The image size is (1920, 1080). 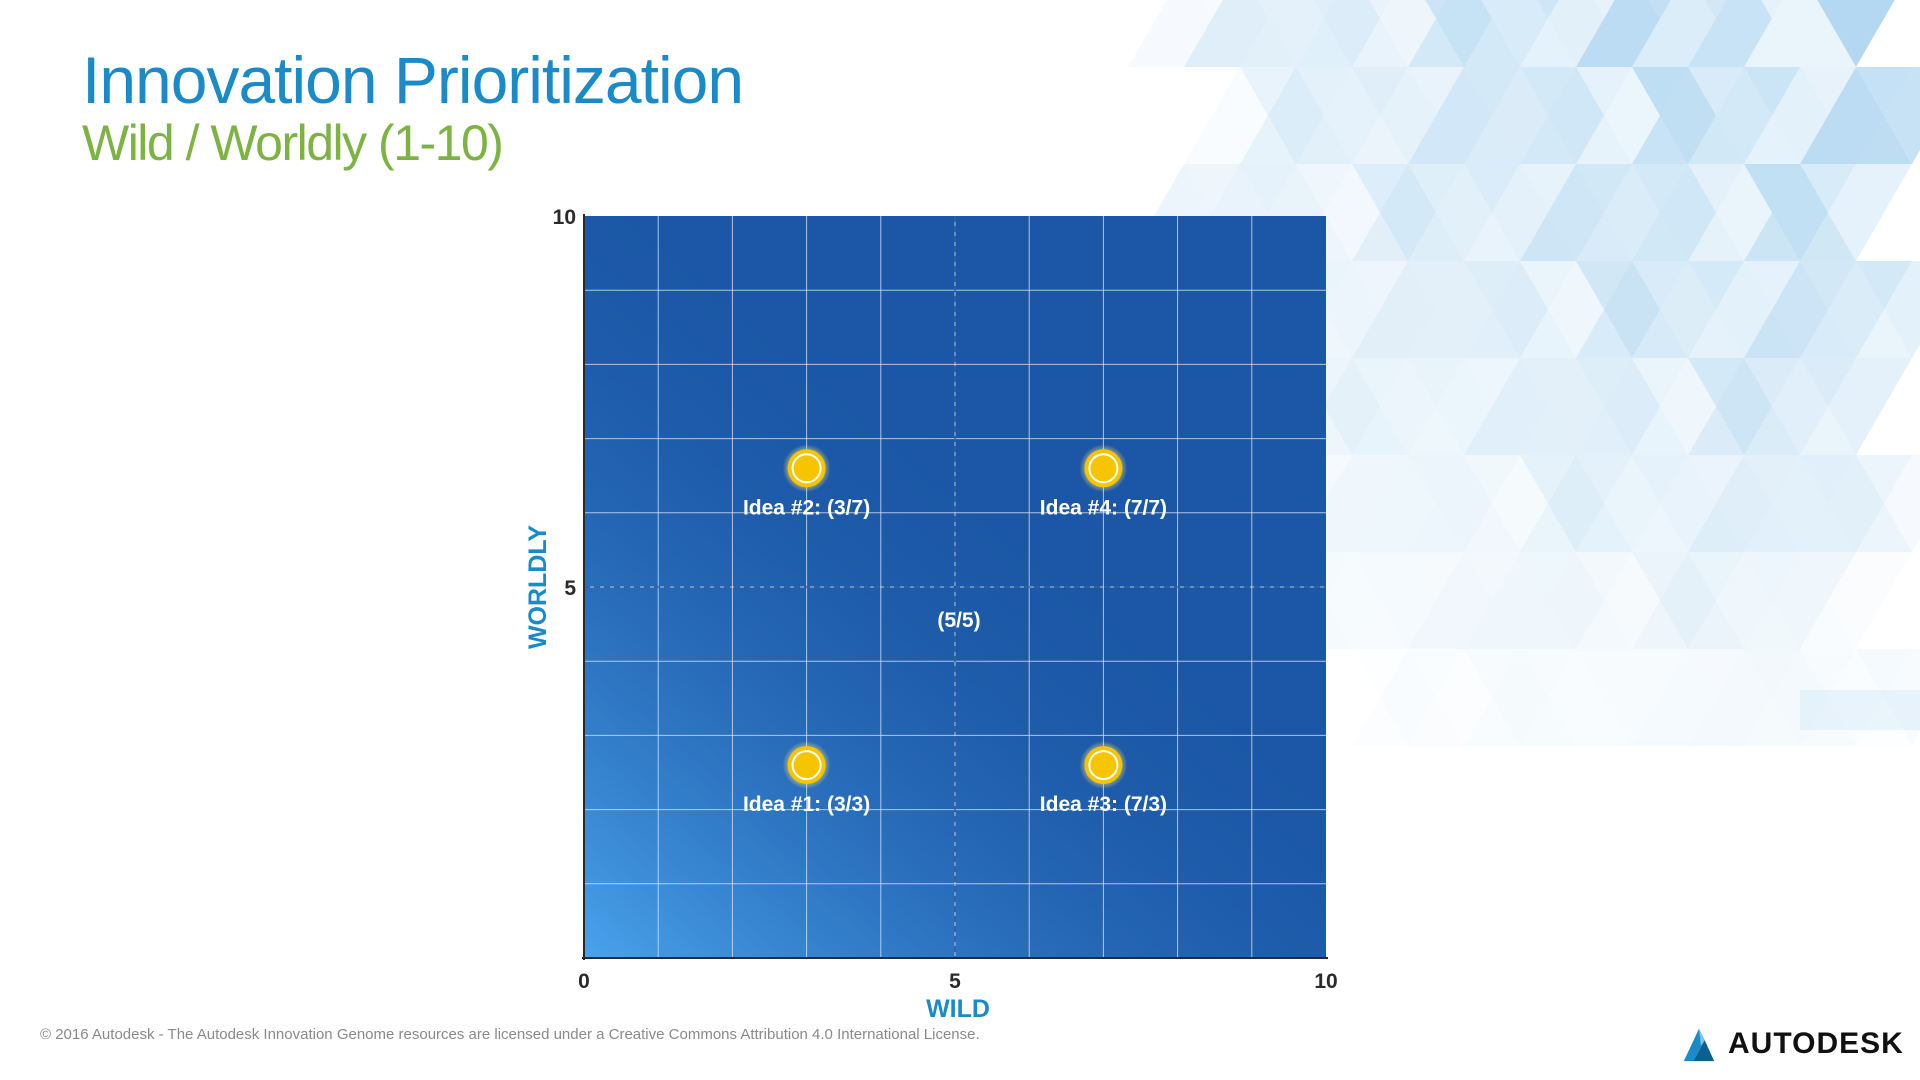 What do you see at coordinates (958, 1009) in the screenshot?
I see `x-axis-title: WILD` at bounding box center [958, 1009].